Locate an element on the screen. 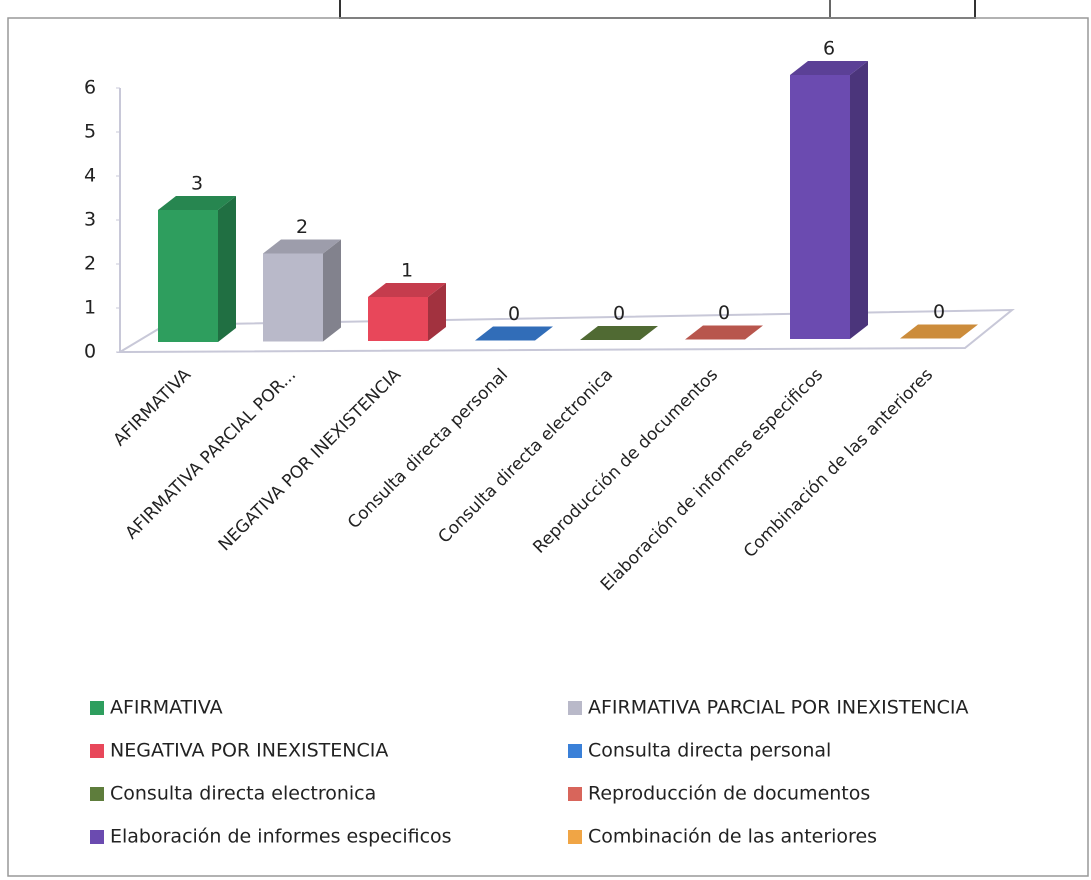 The image size is (1091, 880). table-fragment is located at coordinates (657, 9).